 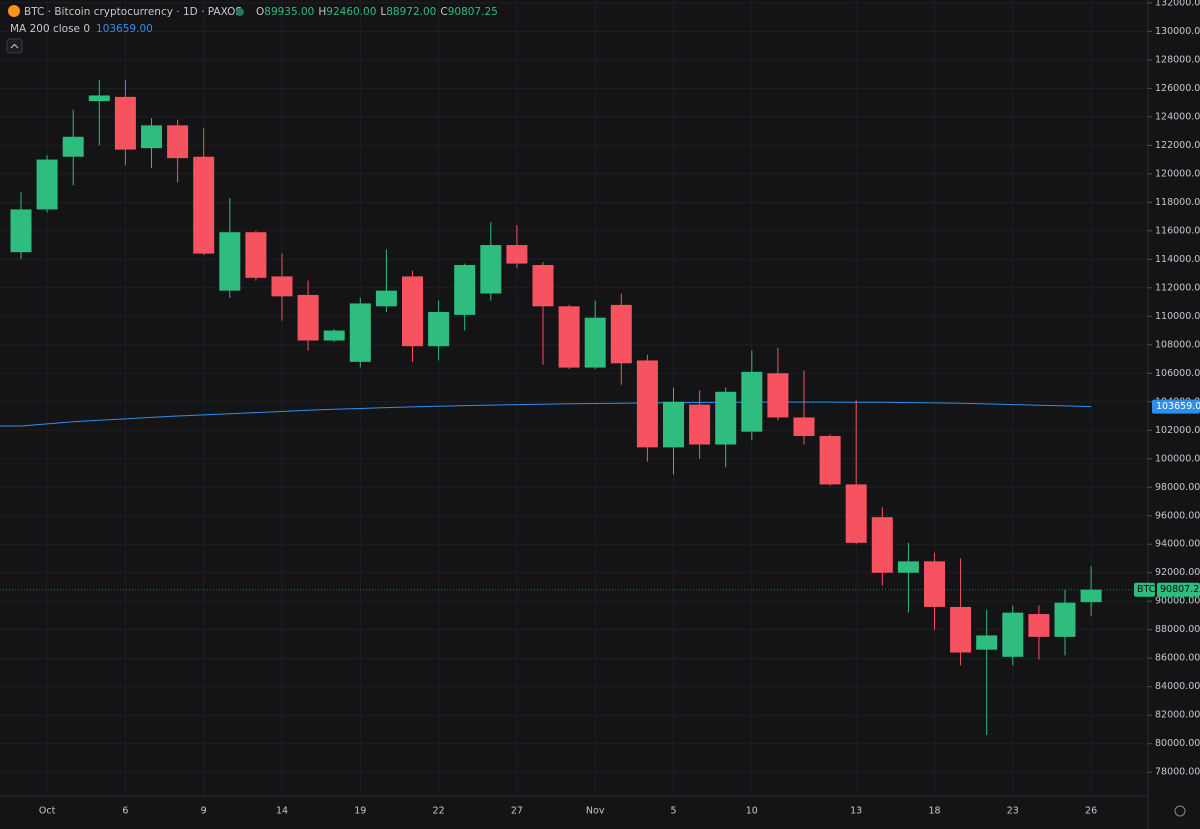 What do you see at coordinates (1177, 572) in the screenshot?
I see `y-tick-label: 92000.00` at bounding box center [1177, 572].